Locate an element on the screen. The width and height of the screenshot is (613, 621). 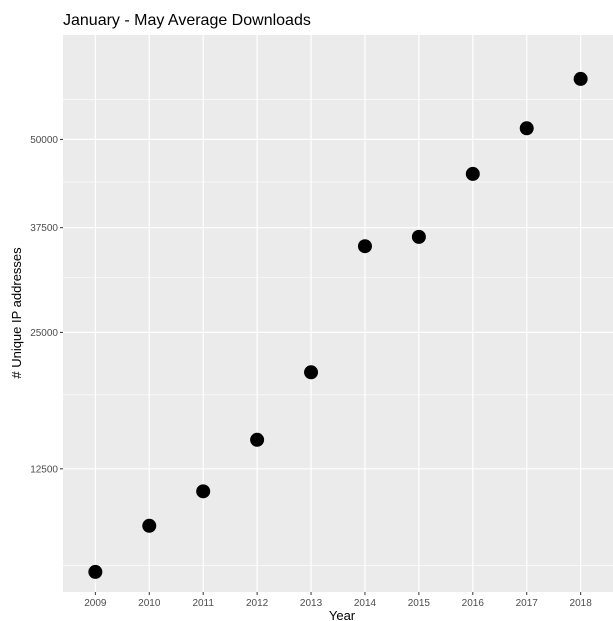
y-tick-label: 50000 is located at coordinates (44, 140).